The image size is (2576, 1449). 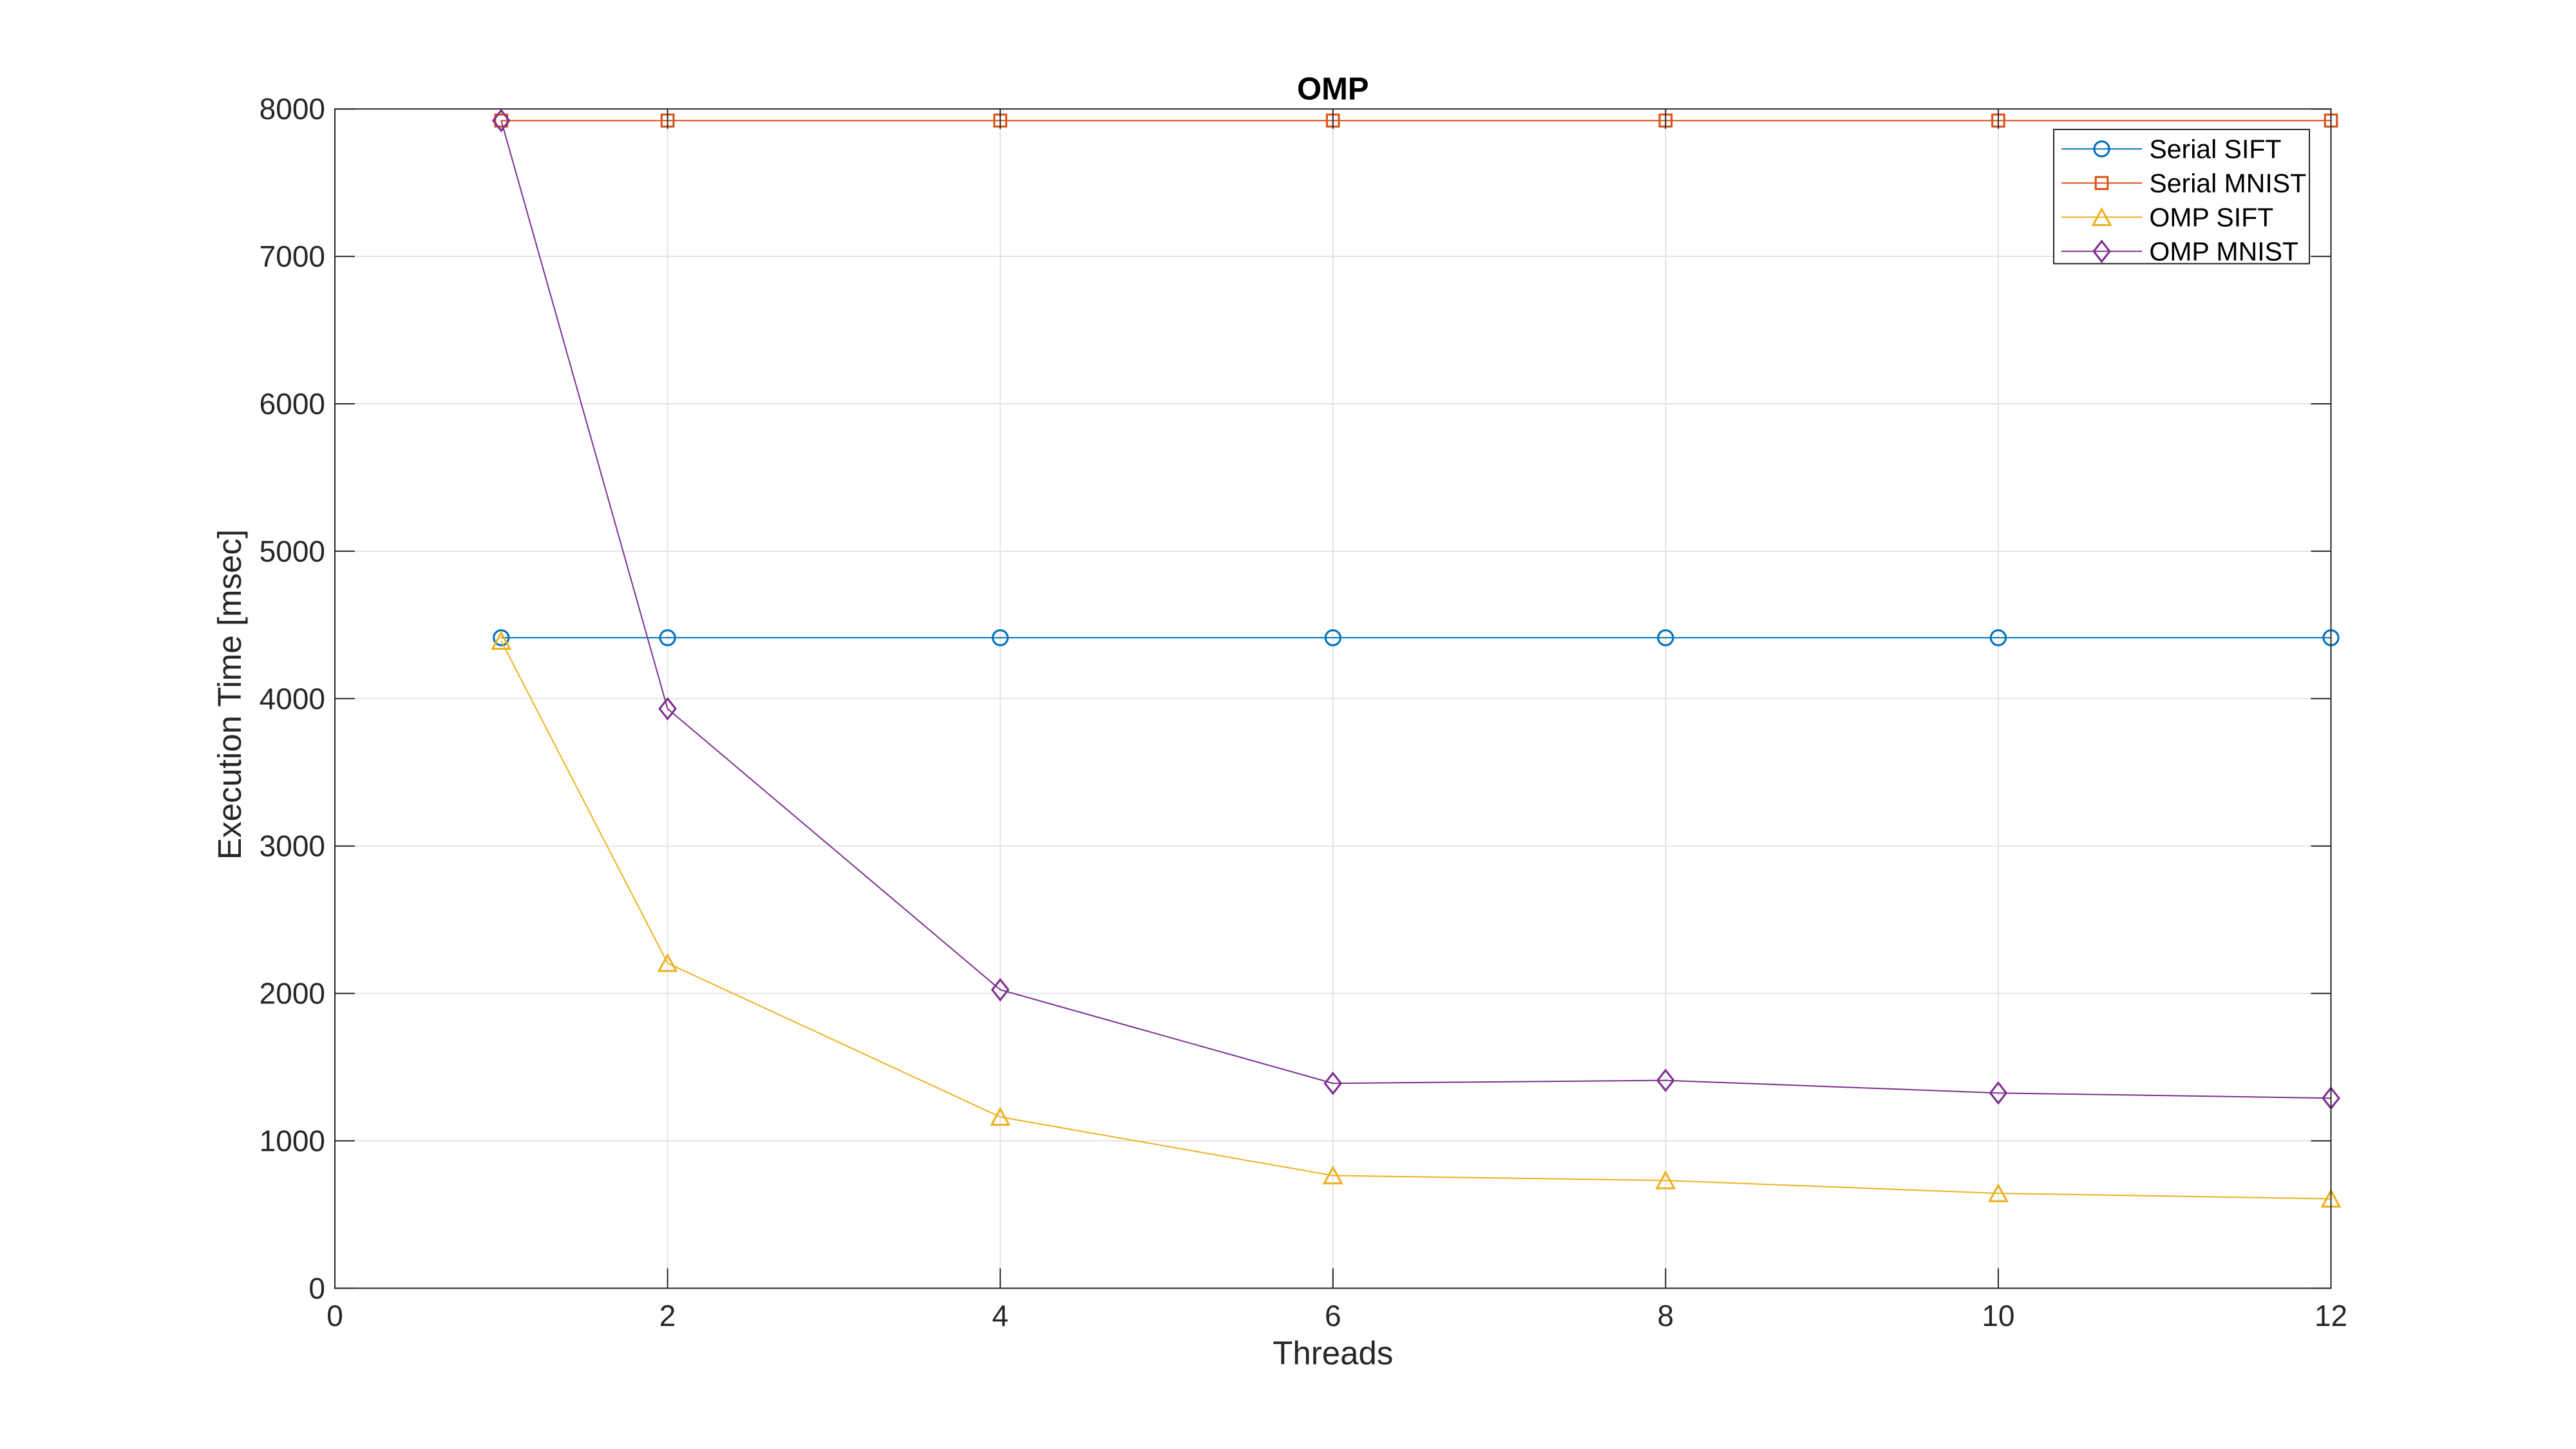 I want to click on svg-text: Serial MNIST, so click(x=2227, y=183).